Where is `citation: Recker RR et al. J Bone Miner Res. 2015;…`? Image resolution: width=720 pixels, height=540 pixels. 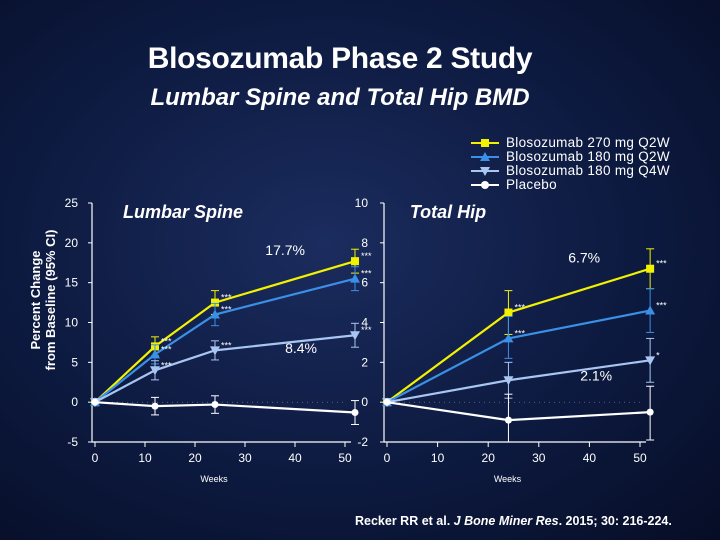 citation: Recker RR et al. J Bone Miner Res. 2015;… is located at coordinates (513, 521).